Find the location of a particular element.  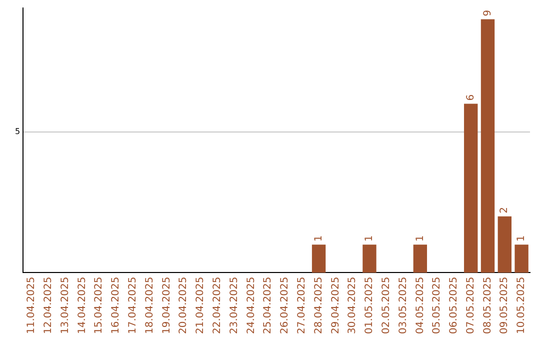

x-tick-label: 01.05.2025 is located at coordinates (370, 305).